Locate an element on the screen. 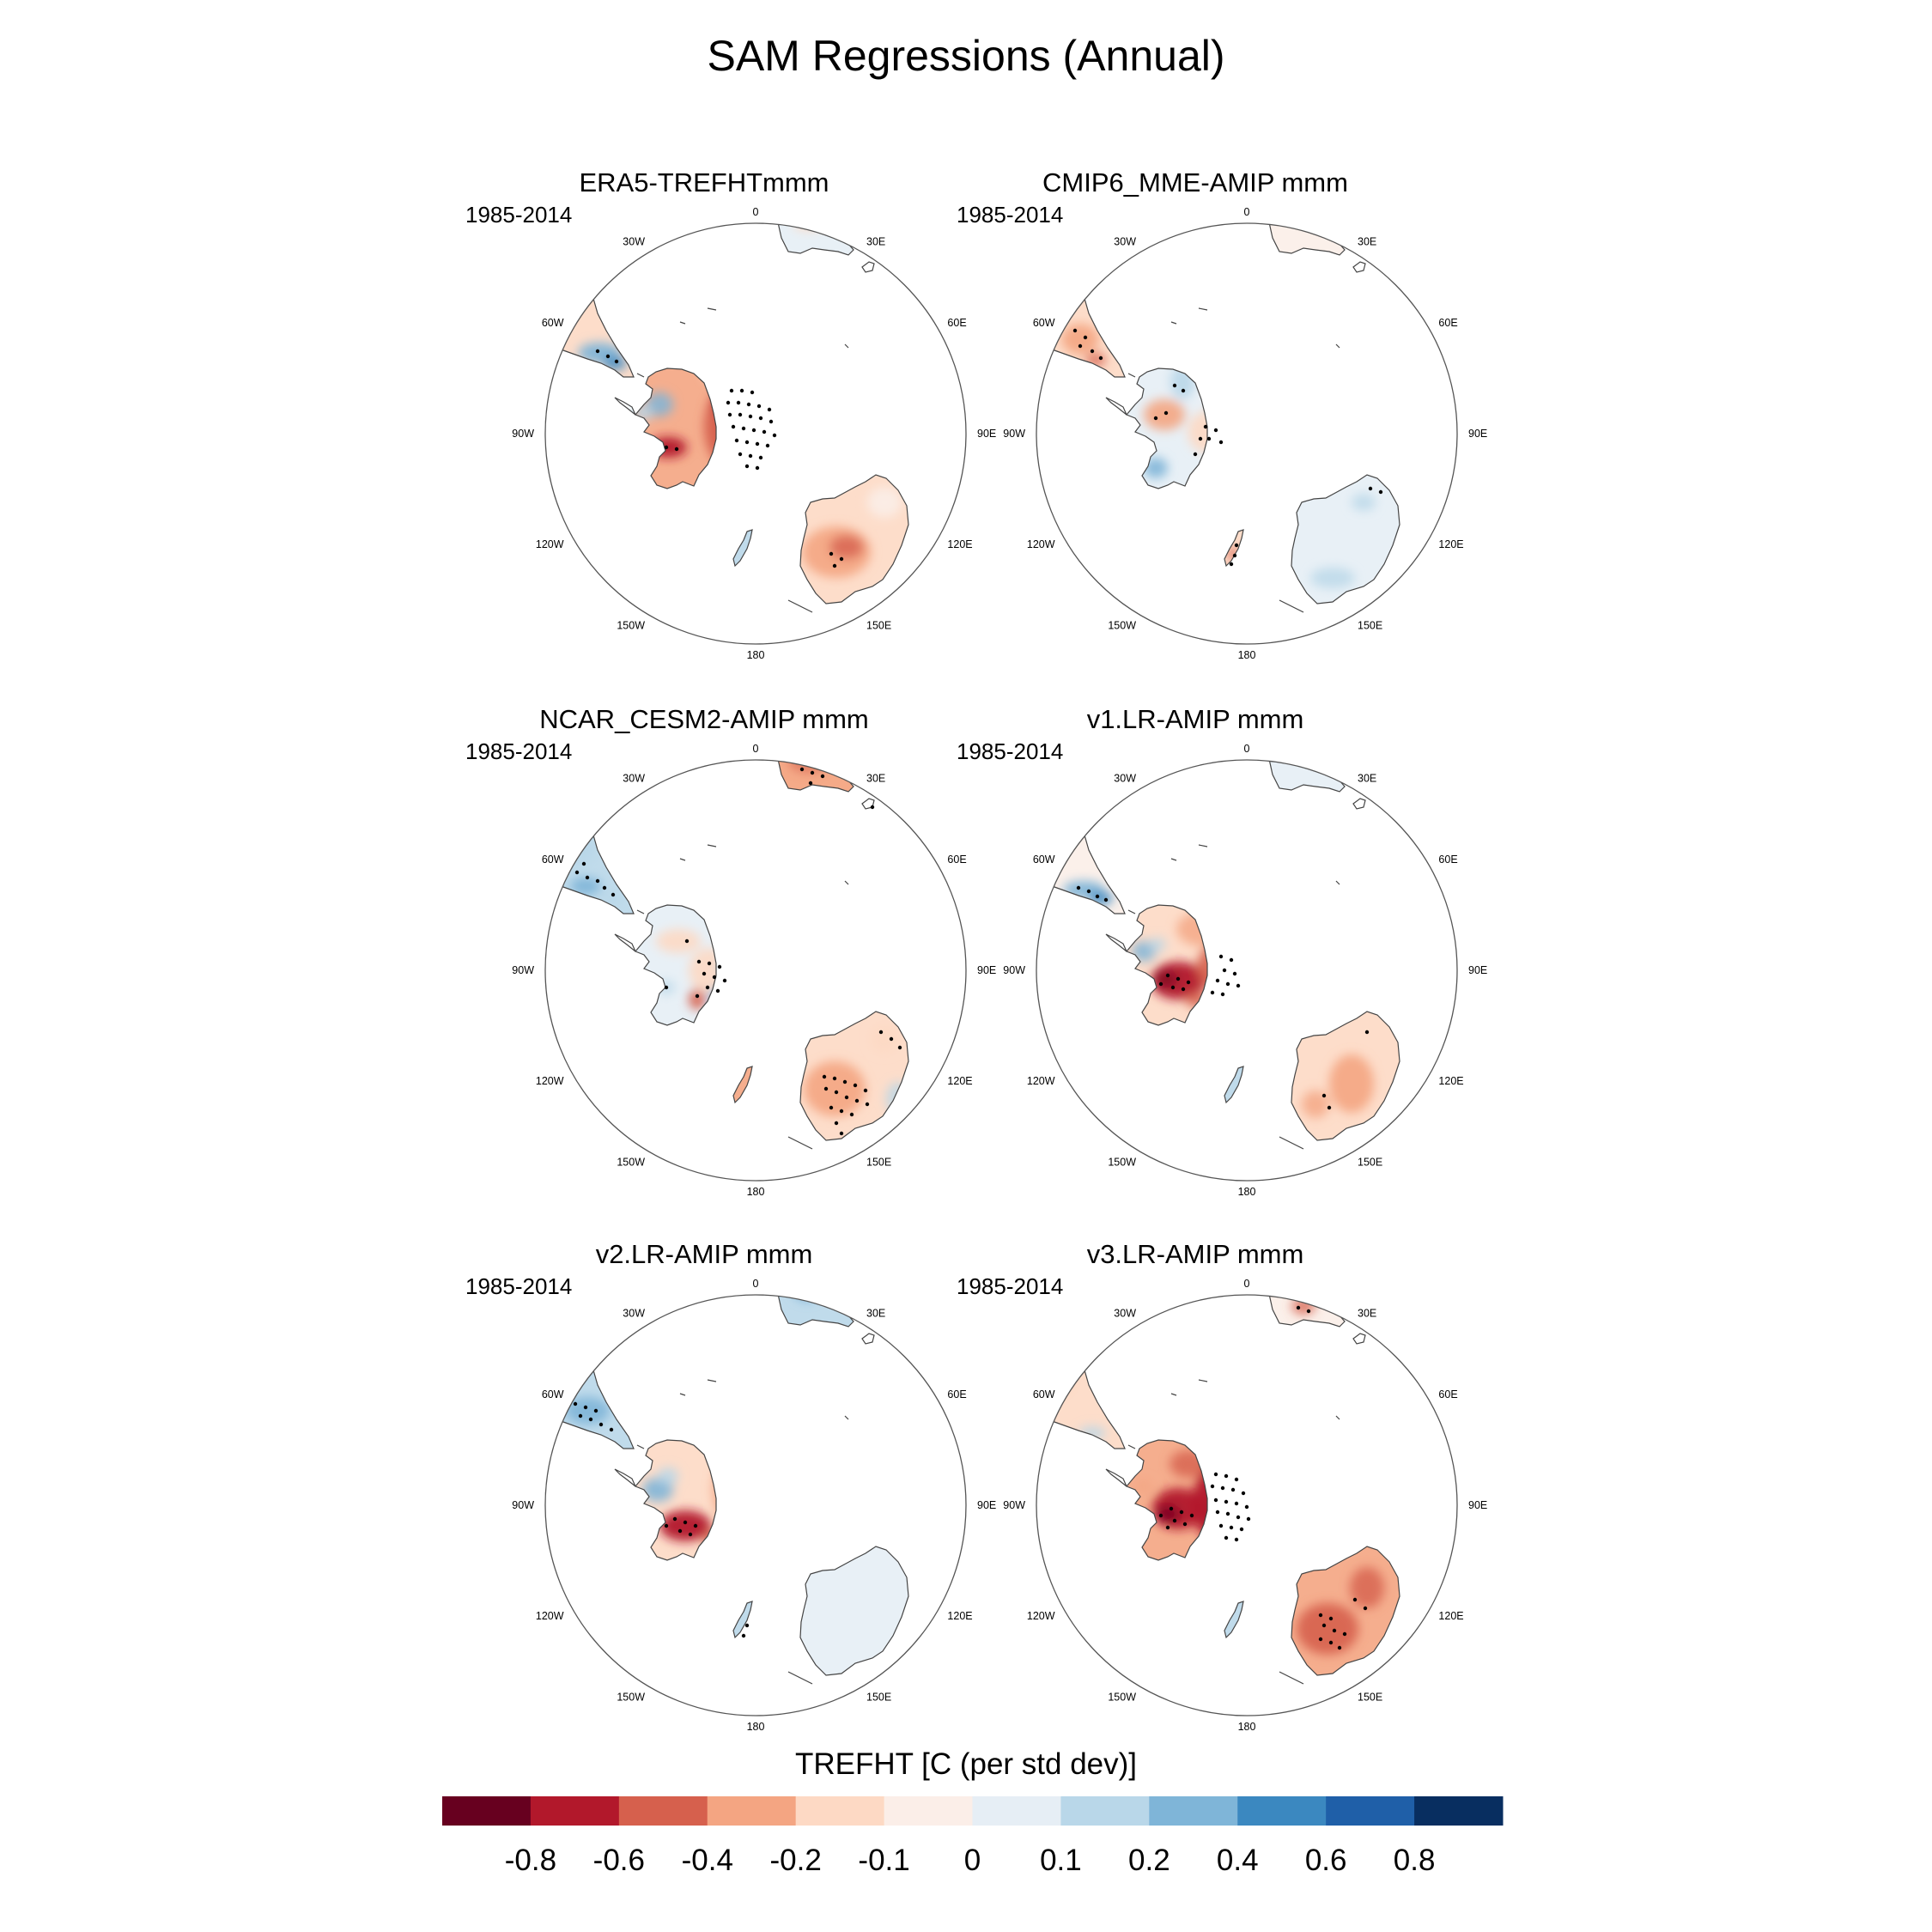 This screenshot has height=1932, width=1932. panel-title: NCAR_CESM2-AMIP mmm is located at coordinates (704, 719).